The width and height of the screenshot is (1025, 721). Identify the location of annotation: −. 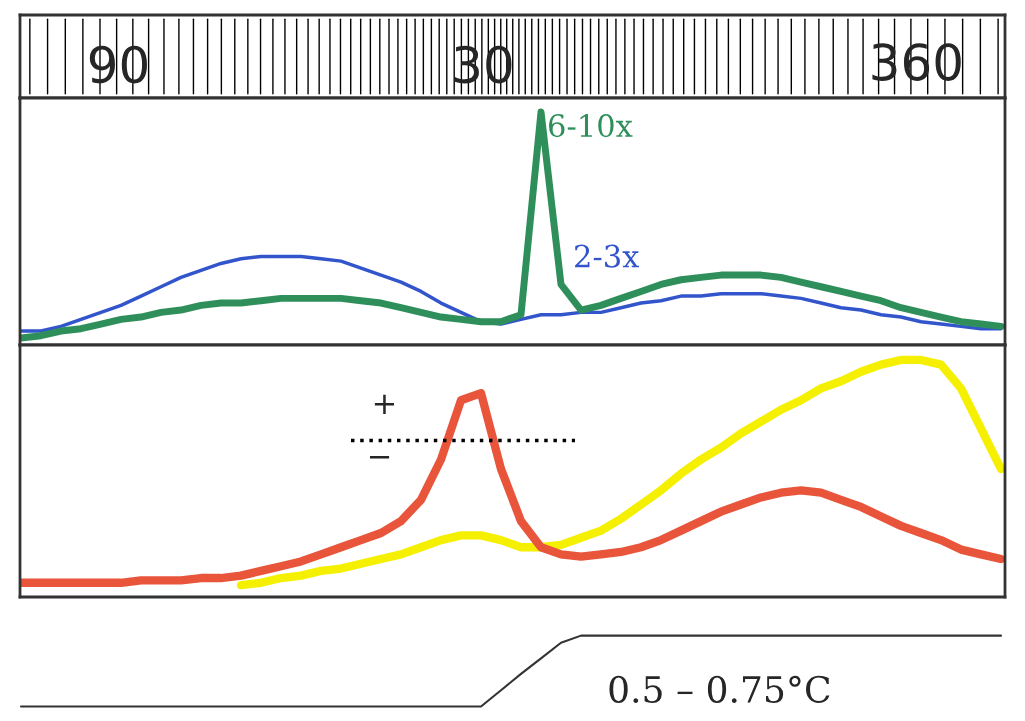
(379, 457).